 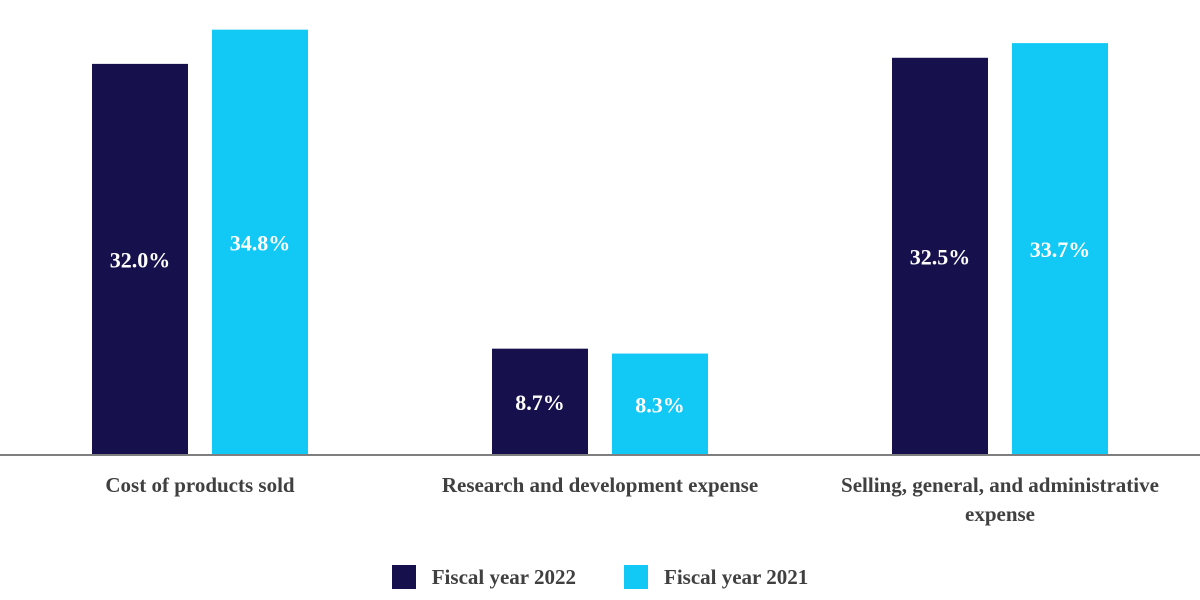 I want to click on bar-fy2021-cat1, so click(x=660, y=404).